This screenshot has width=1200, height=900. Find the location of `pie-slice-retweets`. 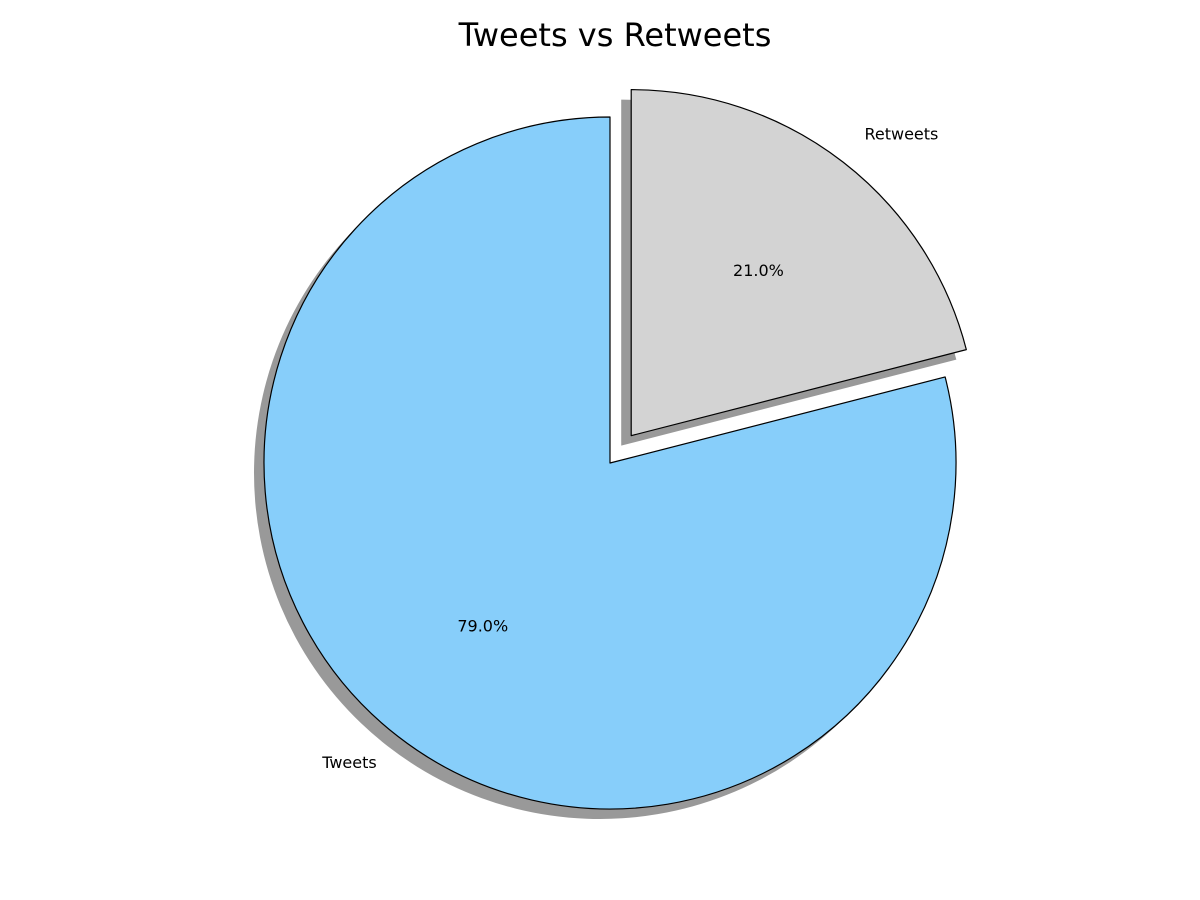

pie-slice-retweets is located at coordinates (798, 263).